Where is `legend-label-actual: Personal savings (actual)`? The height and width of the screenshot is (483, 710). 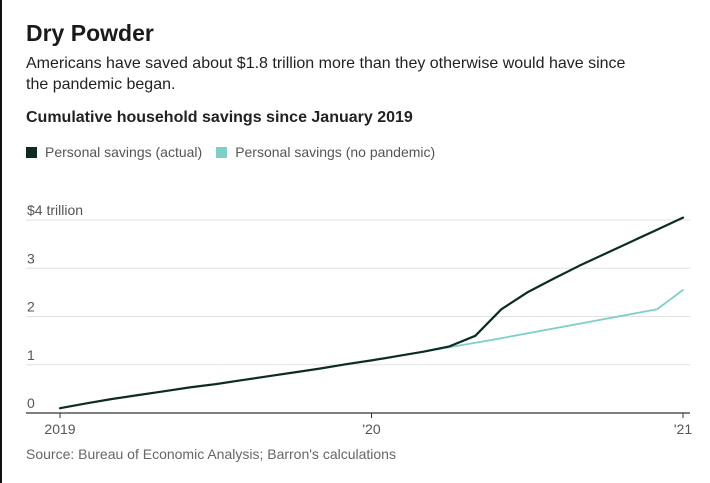 legend-label-actual: Personal savings (actual) is located at coordinates (124, 152).